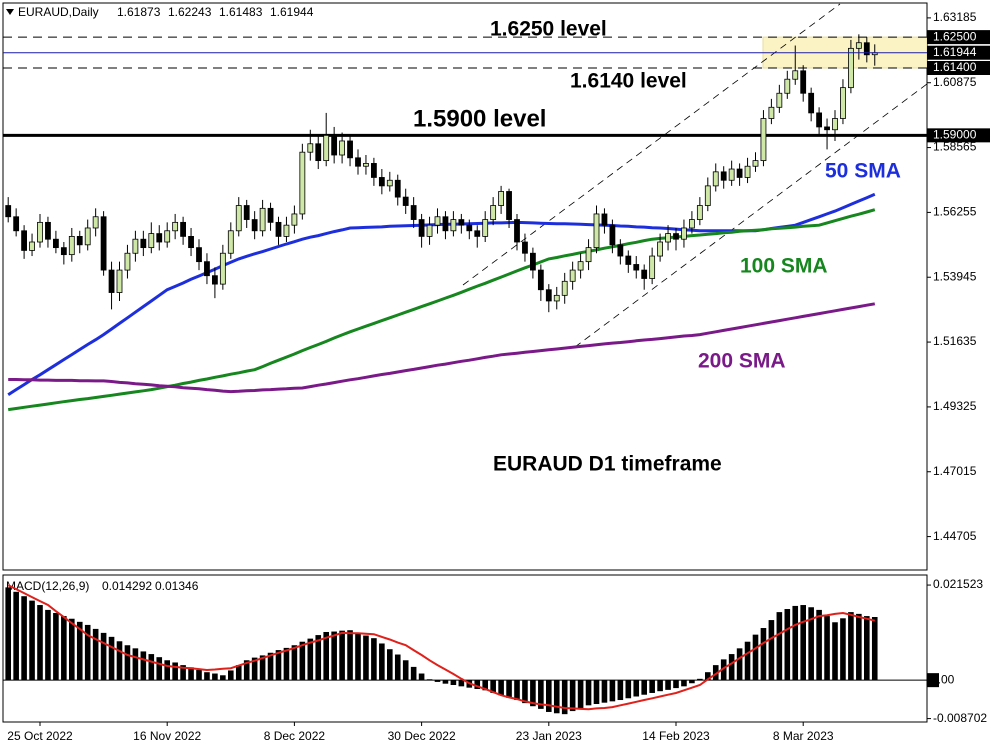 The height and width of the screenshot is (750, 1000). I want to click on x-tick-label: 25 Oct 2022, so click(40, 736).